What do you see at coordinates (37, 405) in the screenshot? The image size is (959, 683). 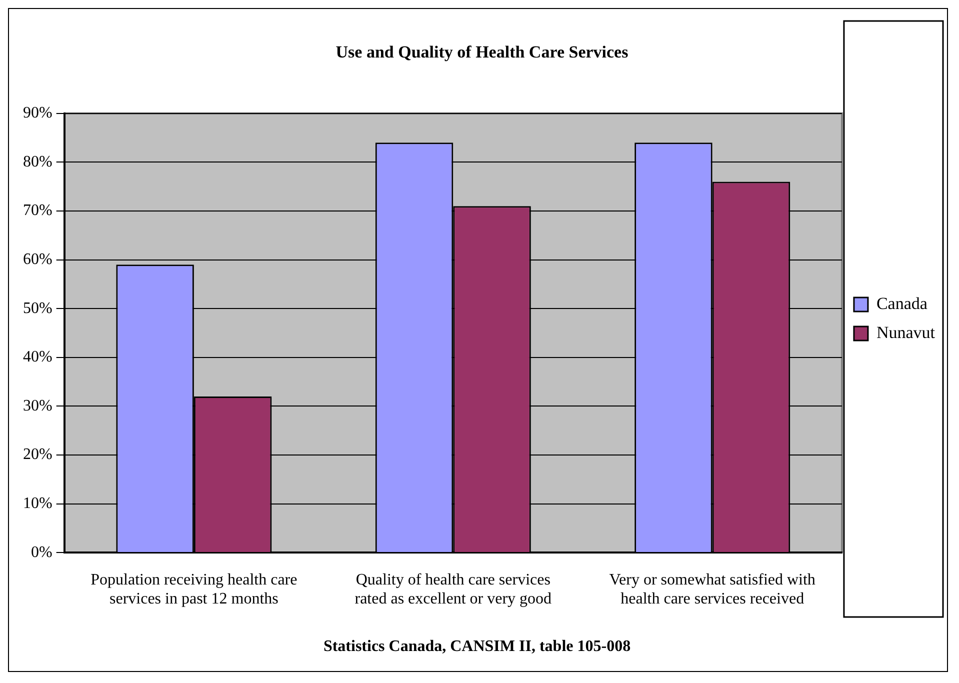 I see `y-tick-label: 30%` at bounding box center [37, 405].